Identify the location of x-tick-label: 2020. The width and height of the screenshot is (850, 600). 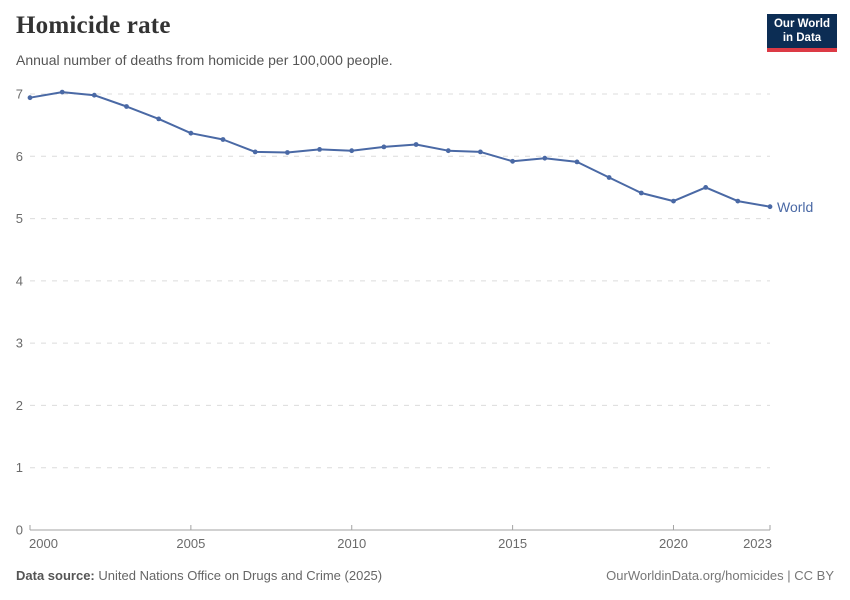
(673, 543).